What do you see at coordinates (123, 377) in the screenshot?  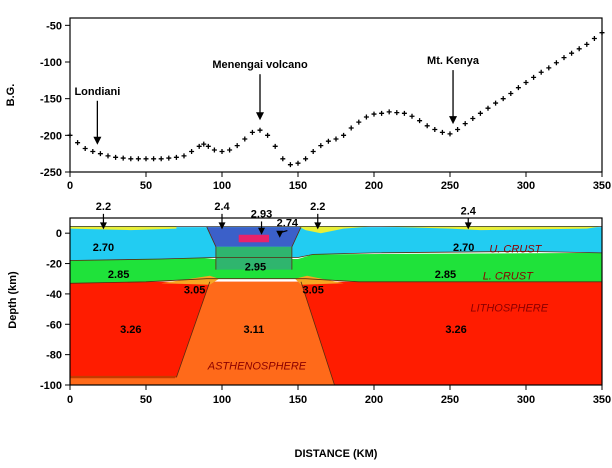 I see `asthenosphere-baseline` at bounding box center [123, 377].